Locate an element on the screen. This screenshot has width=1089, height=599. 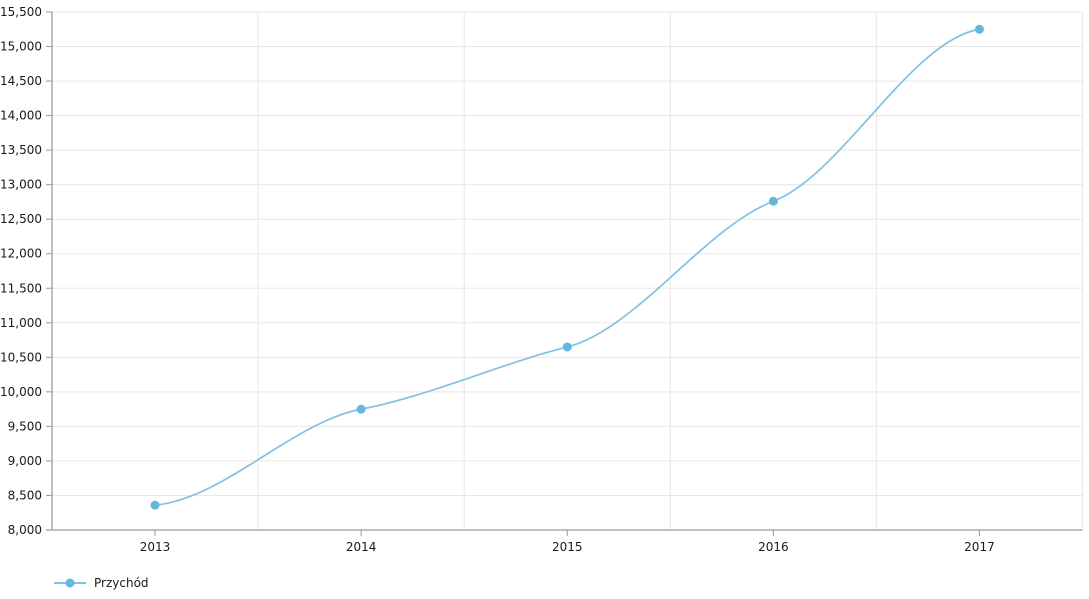
y-axis-label: 14,000 is located at coordinates (21, 116).